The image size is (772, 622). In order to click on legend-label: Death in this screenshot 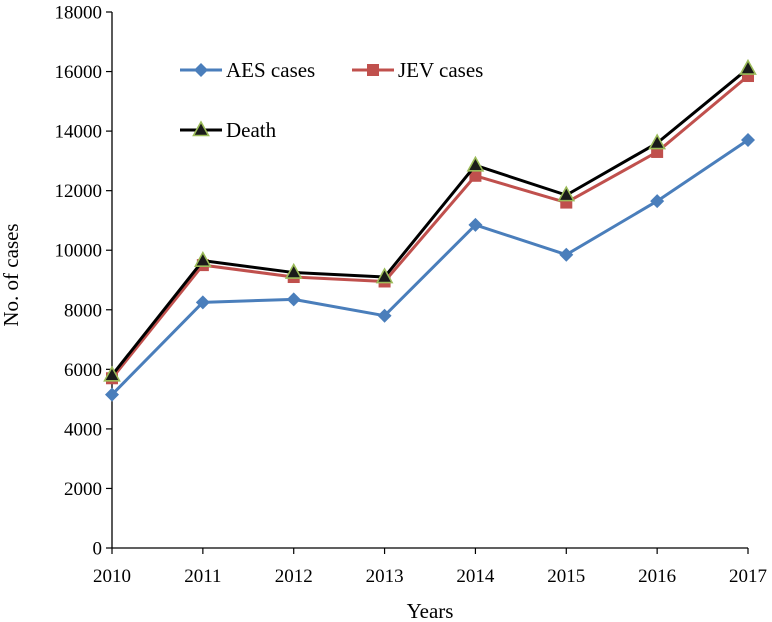, I will do `click(251, 130)`.